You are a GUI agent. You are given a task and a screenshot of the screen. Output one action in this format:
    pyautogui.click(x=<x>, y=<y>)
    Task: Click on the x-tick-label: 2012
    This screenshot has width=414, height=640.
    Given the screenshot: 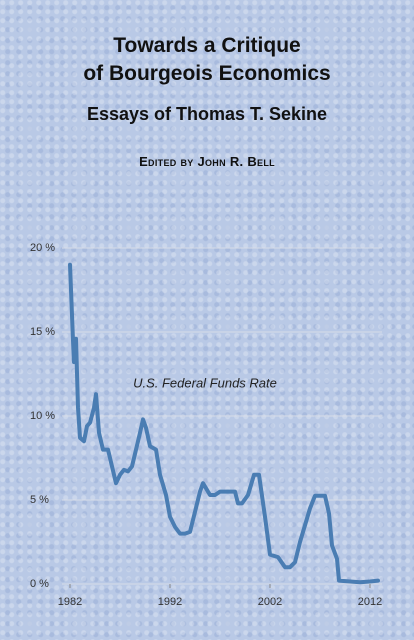 What is the action you would take?
    pyautogui.click(x=370, y=602)
    